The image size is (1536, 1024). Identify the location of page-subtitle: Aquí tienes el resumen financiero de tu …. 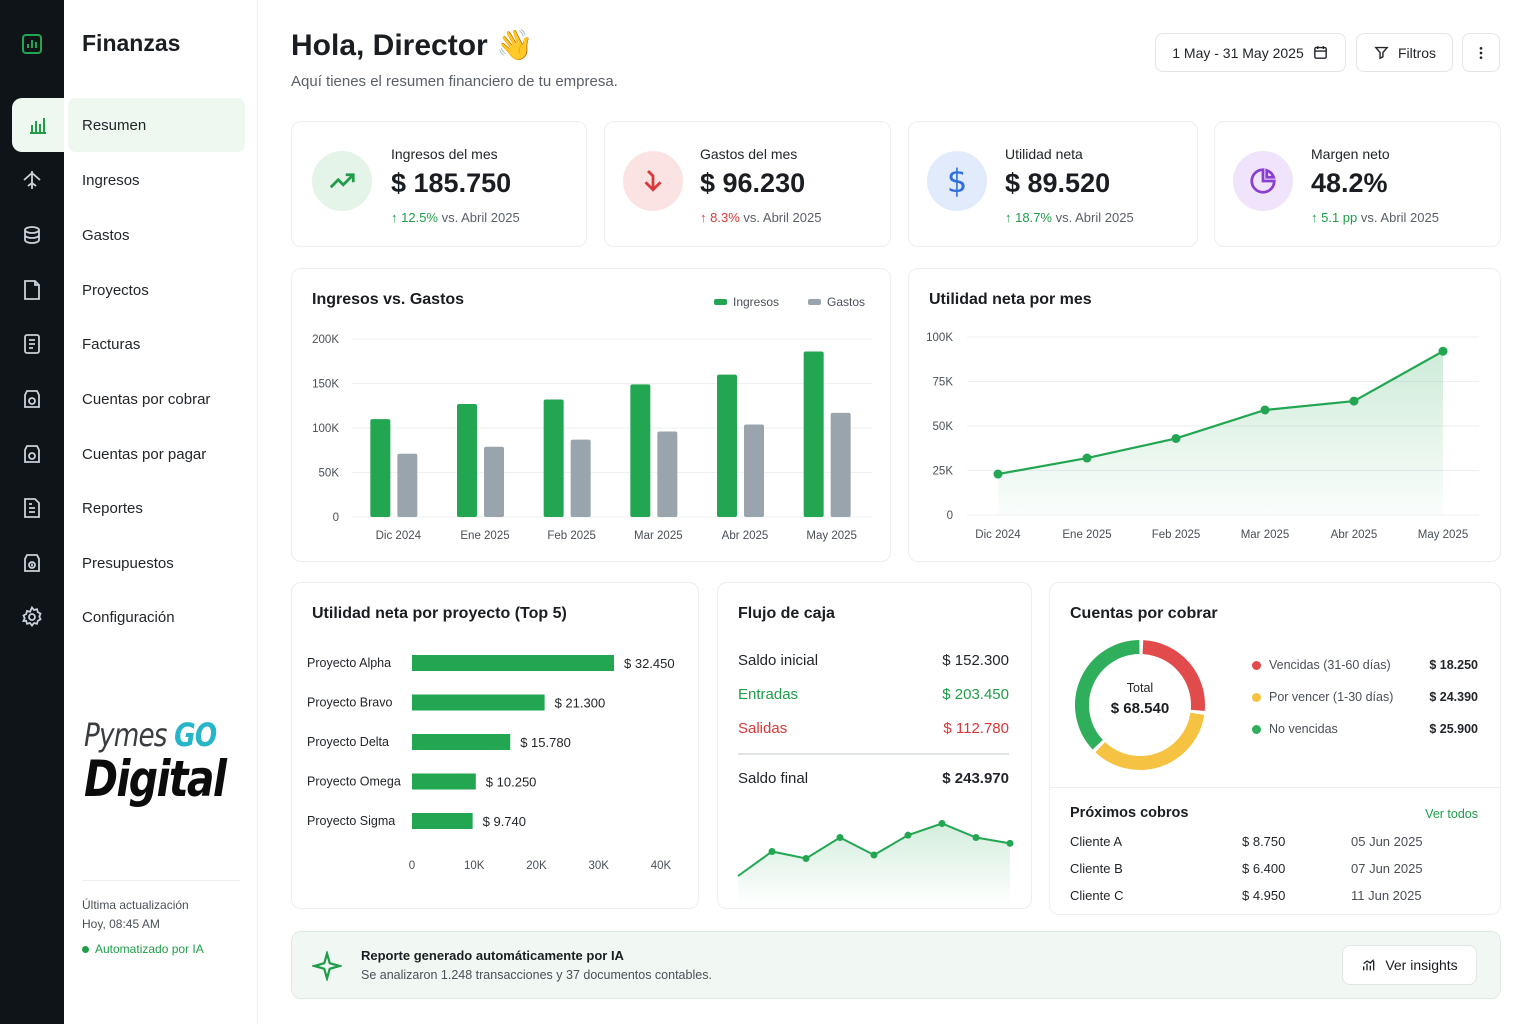
(454, 81).